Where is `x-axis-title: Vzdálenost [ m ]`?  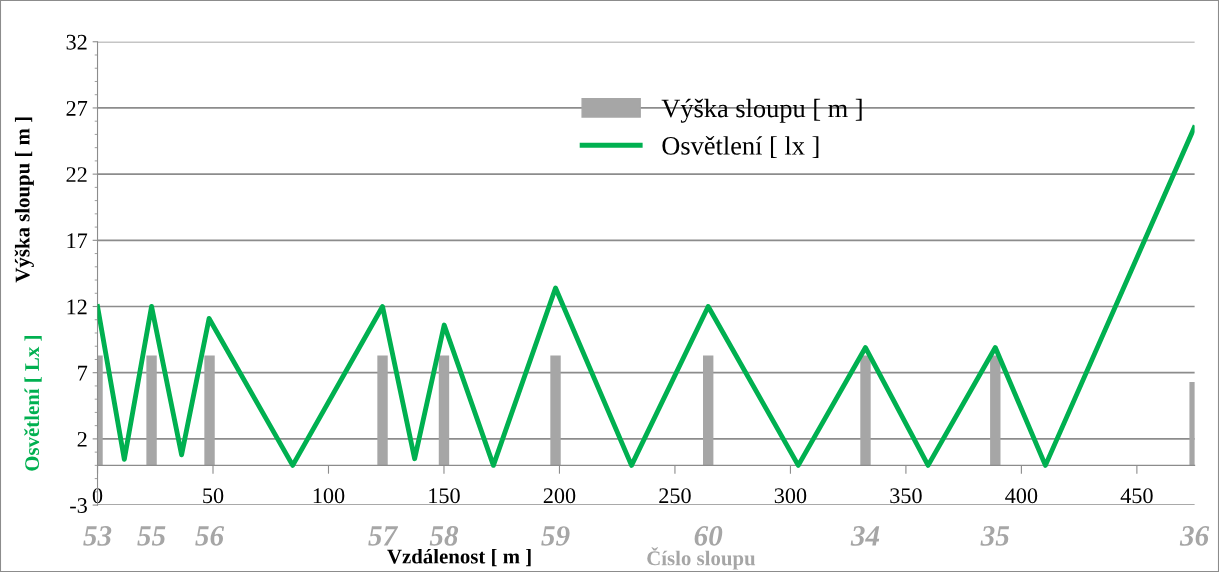
x-axis-title: Vzdálenost [ m ] is located at coordinates (459, 557).